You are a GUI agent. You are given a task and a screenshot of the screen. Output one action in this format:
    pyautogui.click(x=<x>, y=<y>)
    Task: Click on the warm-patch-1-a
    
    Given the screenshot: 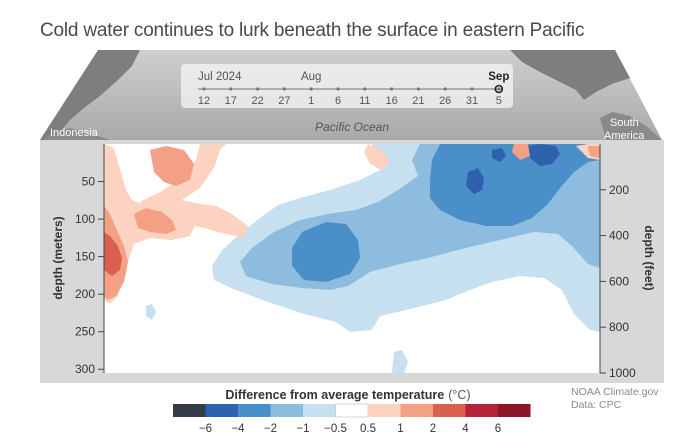 What is the action you would take?
    pyautogui.click(x=521, y=152)
    